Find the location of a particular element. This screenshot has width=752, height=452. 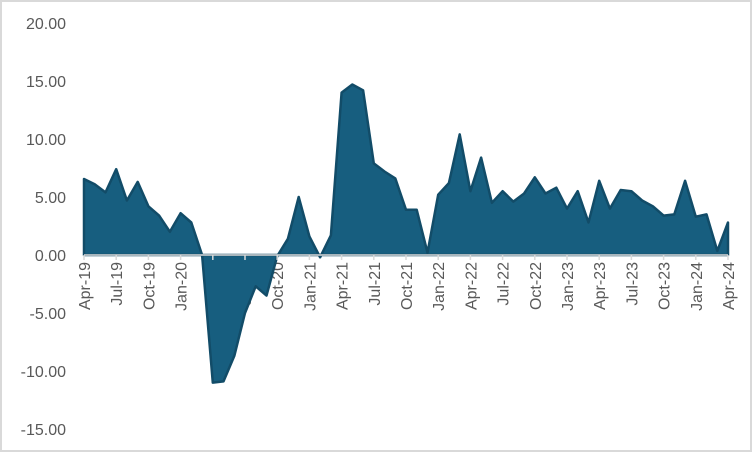

y-axis: 20.00 15.00 10.00 5.00 0.00 -5.00 -10.00 -15.00 is located at coordinates (43, 227).